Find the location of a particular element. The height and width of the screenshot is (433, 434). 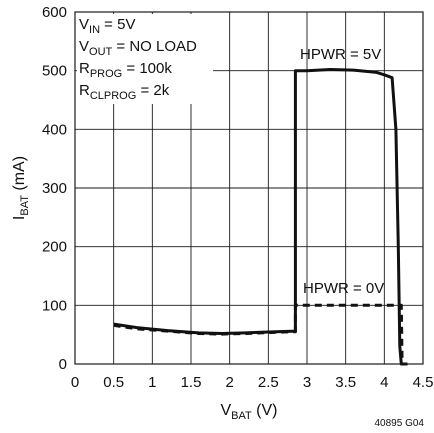

condition-line: VOUT = NO LOAD is located at coordinates (138, 48).